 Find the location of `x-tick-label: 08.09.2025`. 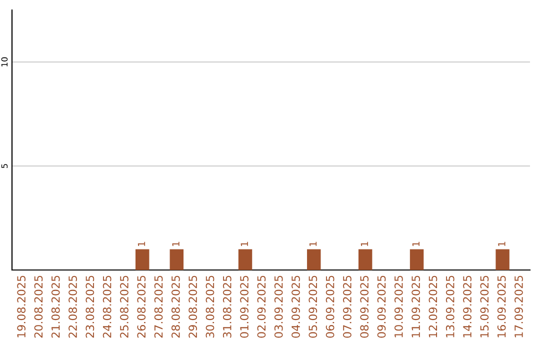

x-tick-label: 08.09.2025 is located at coordinates (364, 307).